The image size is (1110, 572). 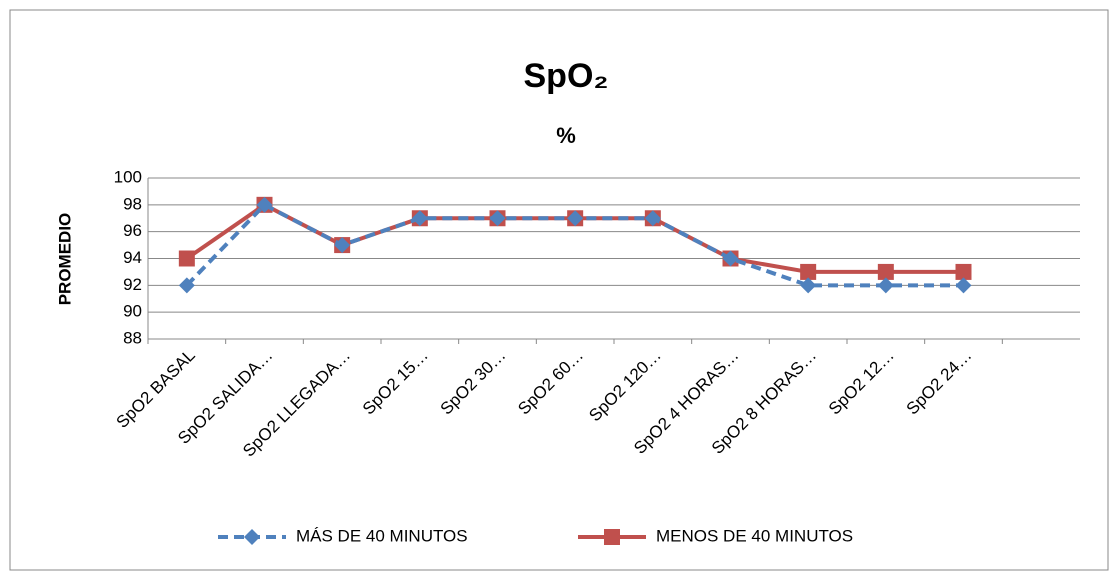 I want to click on y-tick-label: 88, so click(x=132, y=337).